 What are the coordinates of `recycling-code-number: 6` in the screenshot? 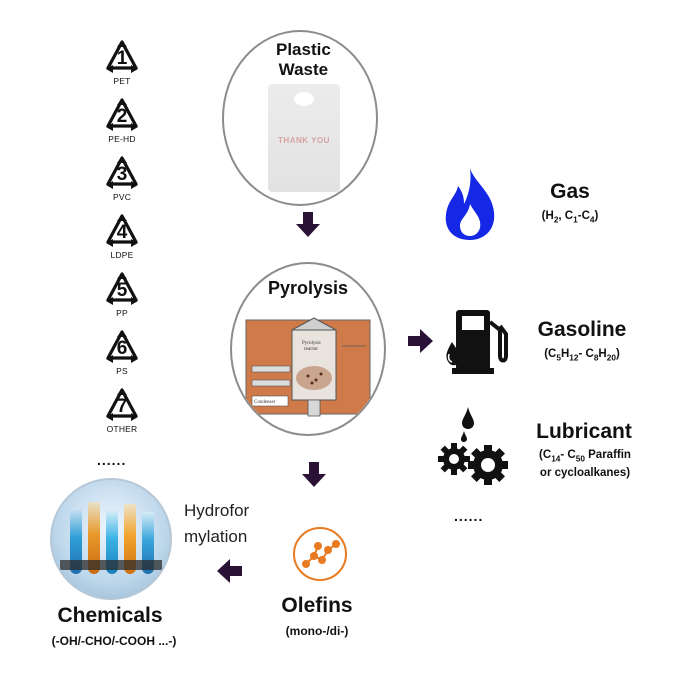 It's located at (122, 348).